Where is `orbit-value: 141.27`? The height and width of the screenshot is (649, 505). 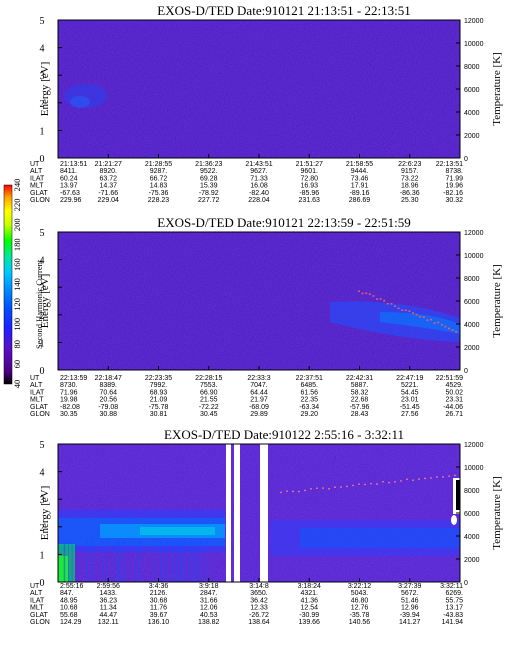 orbit-value: 141.27 is located at coordinates (410, 622).